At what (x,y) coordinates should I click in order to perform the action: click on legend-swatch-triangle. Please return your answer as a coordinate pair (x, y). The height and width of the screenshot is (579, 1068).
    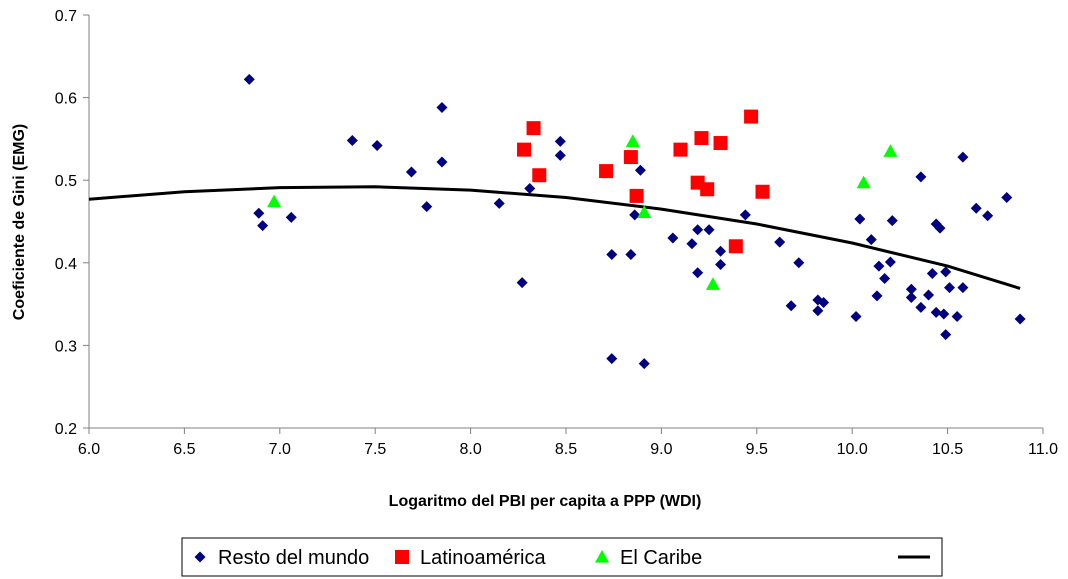
    Looking at the image, I should click on (602, 556).